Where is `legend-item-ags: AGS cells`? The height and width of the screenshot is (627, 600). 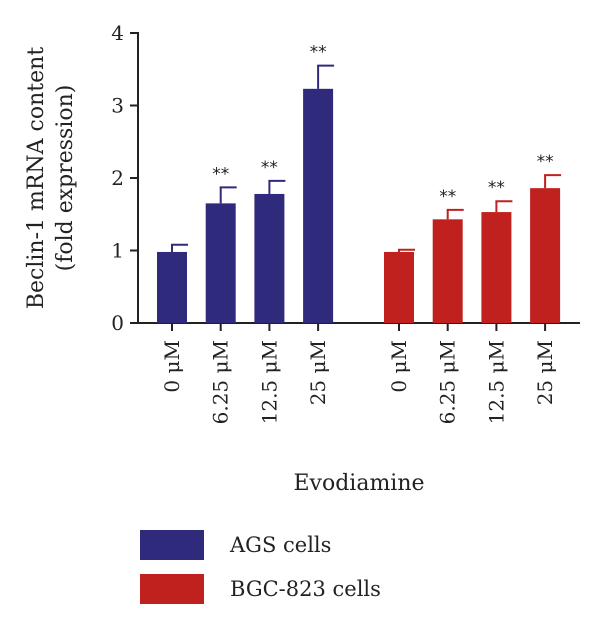
legend-item-ags: AGS cells is located at coordinates (260, 545).